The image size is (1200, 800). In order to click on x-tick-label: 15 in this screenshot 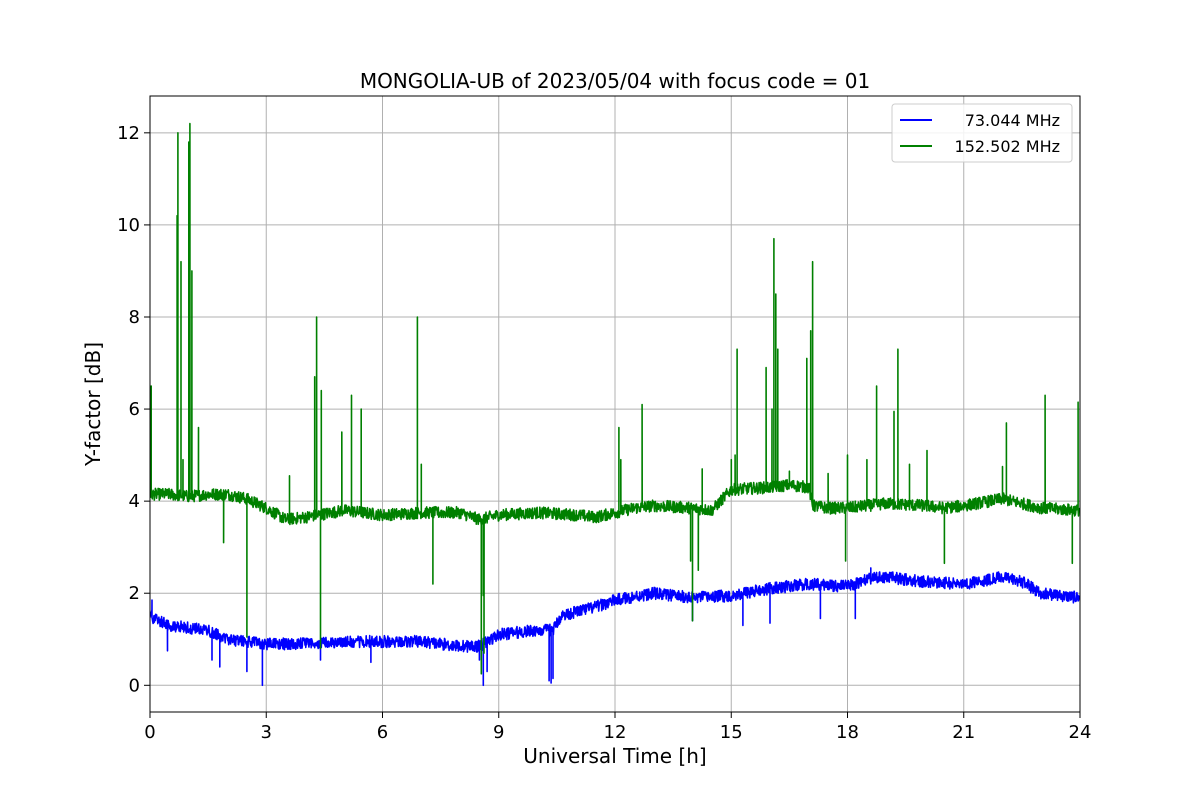, I will do `click(731, 732)`.